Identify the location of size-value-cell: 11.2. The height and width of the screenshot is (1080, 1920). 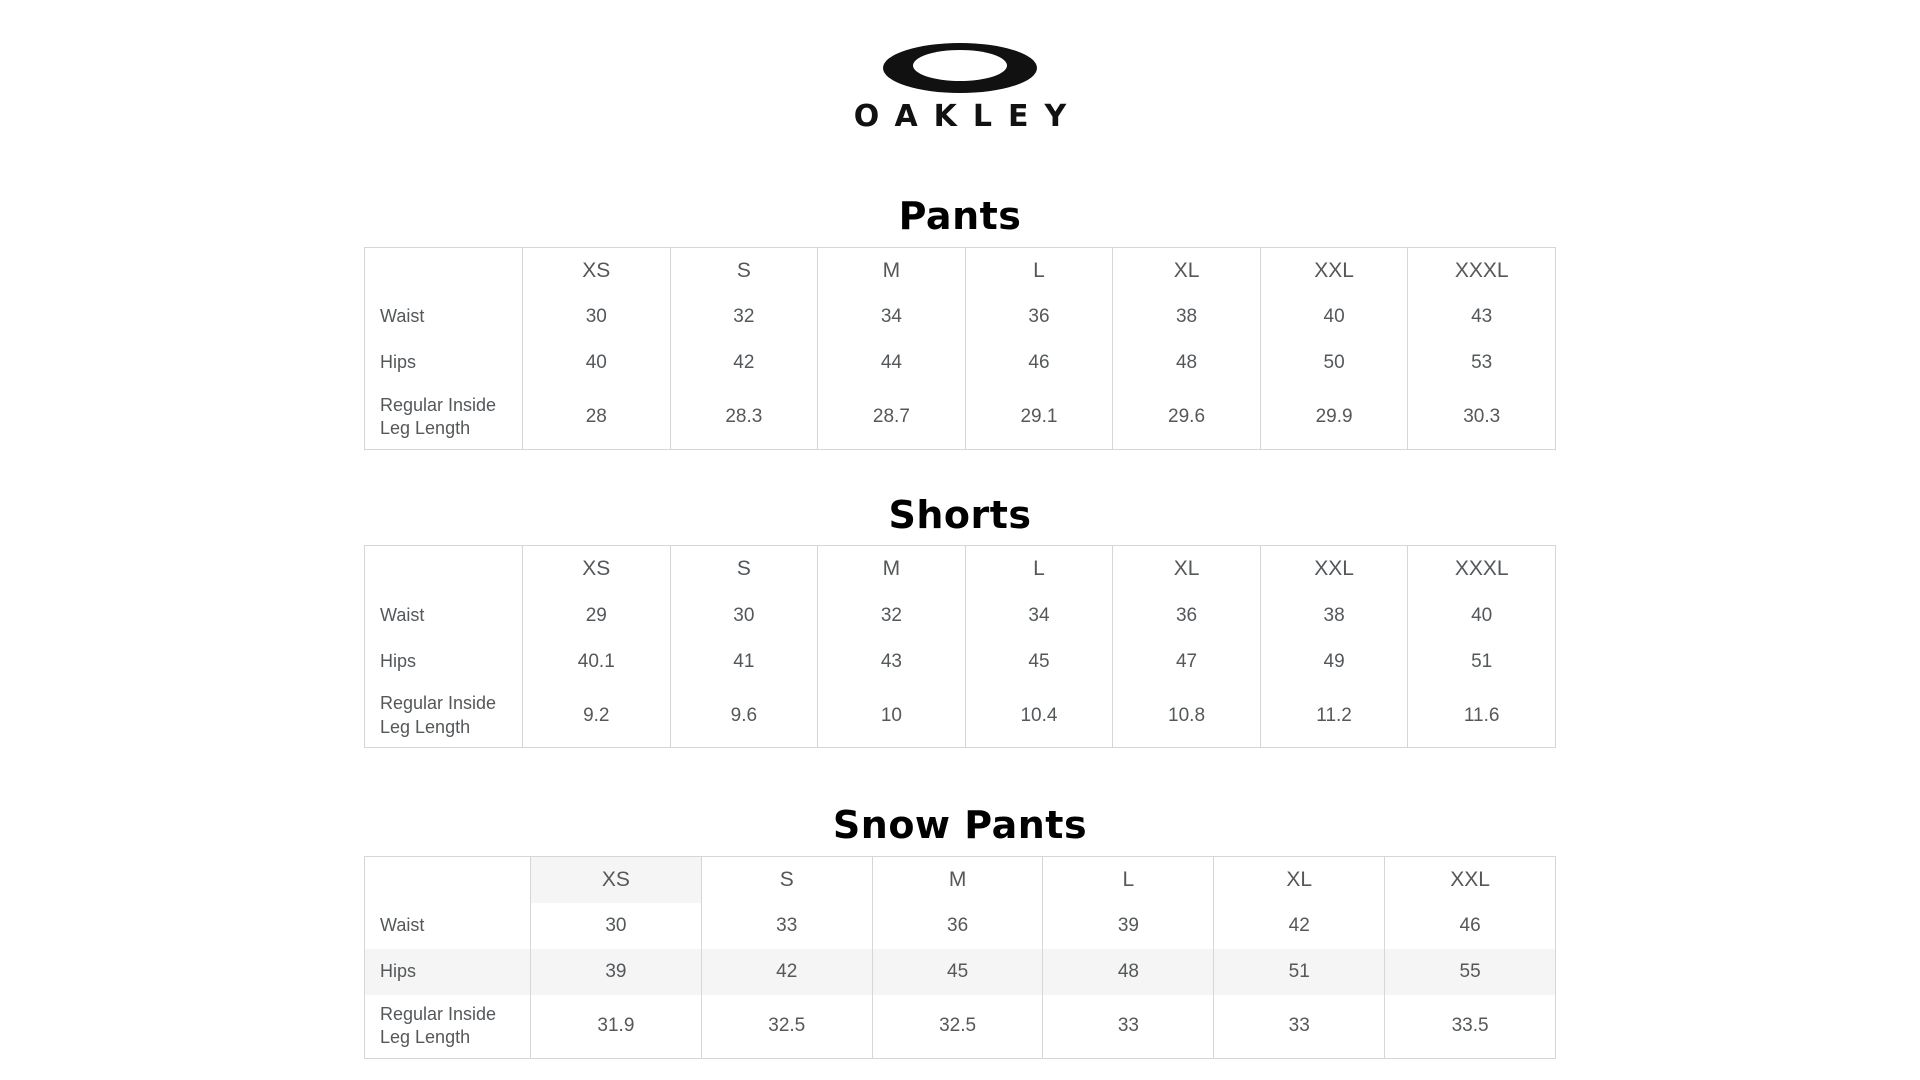
(1333, 716).